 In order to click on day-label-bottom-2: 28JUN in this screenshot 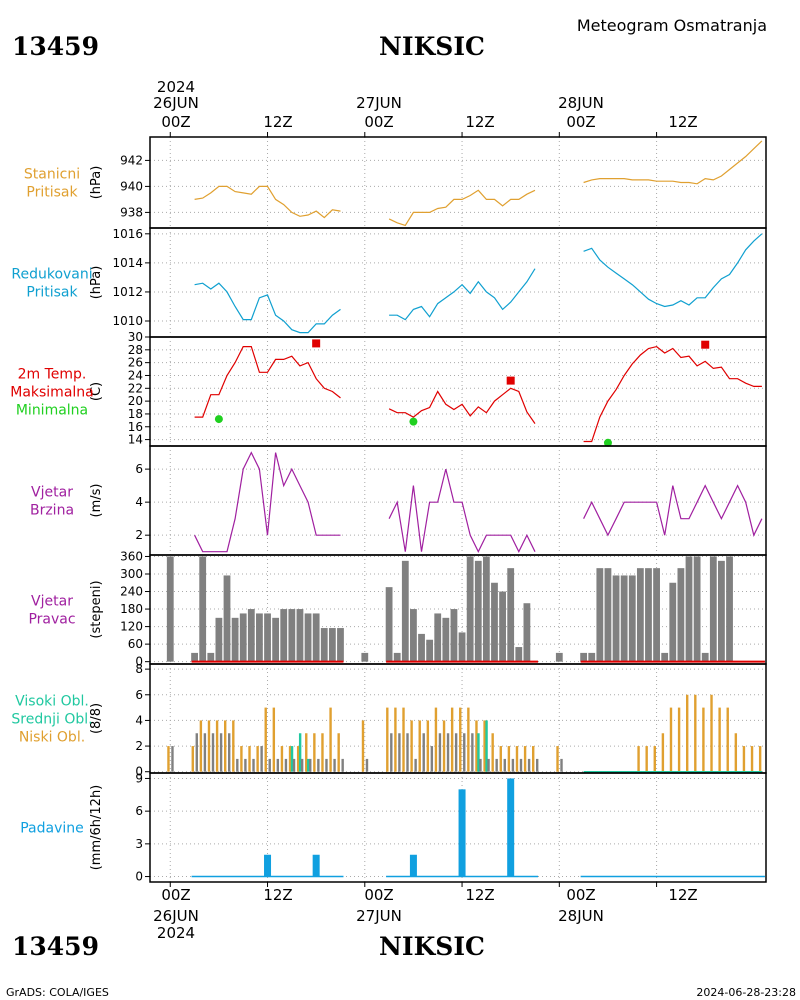, I will do `click(581, 916)`.